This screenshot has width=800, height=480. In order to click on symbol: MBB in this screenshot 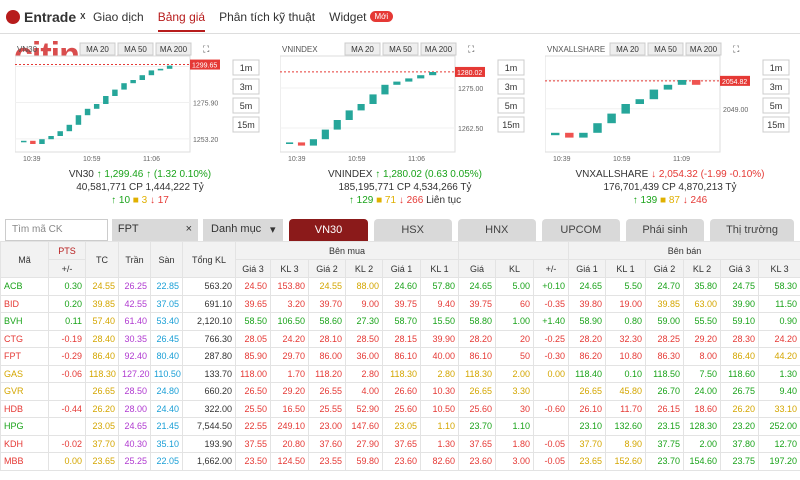, I will do `click(24, 461)`.